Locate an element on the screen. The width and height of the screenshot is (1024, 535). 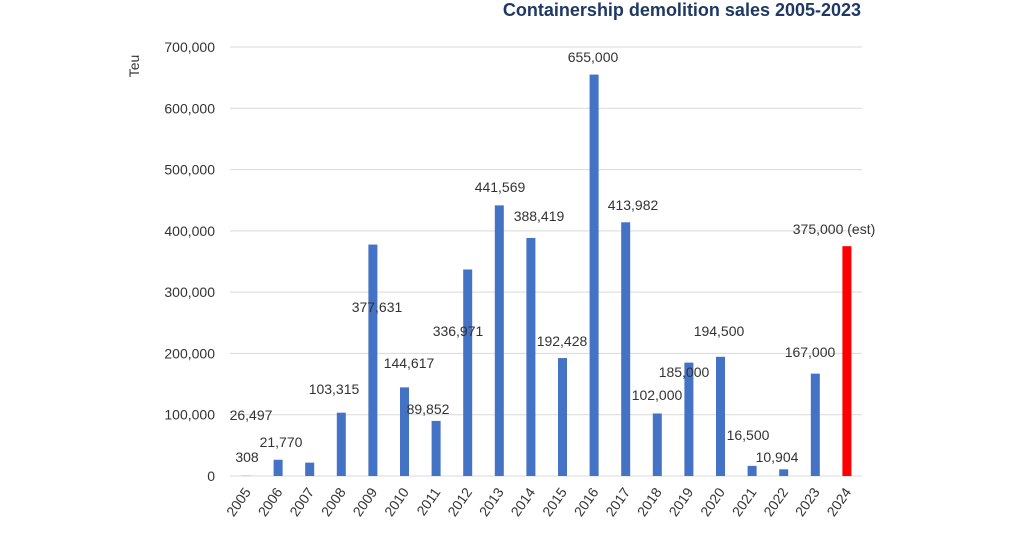
data-label-2006: 26,497 is located at coordinates (251, 415).